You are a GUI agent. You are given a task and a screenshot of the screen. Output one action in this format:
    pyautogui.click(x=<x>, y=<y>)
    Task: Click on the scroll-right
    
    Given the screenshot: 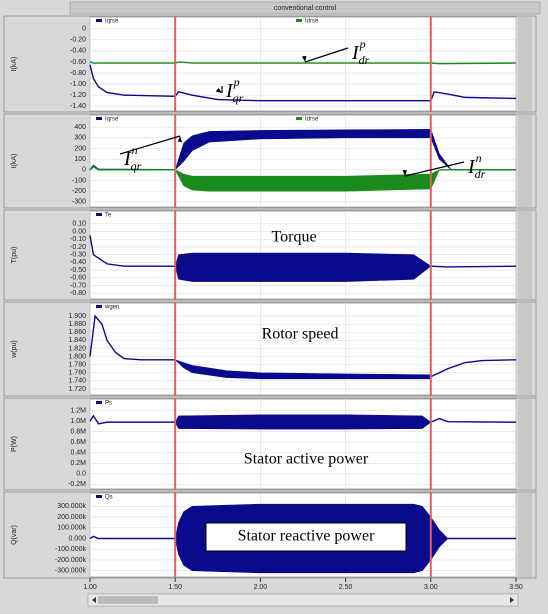 What is the action you would take?
    pyautogui.click(x=512, y=600)
    